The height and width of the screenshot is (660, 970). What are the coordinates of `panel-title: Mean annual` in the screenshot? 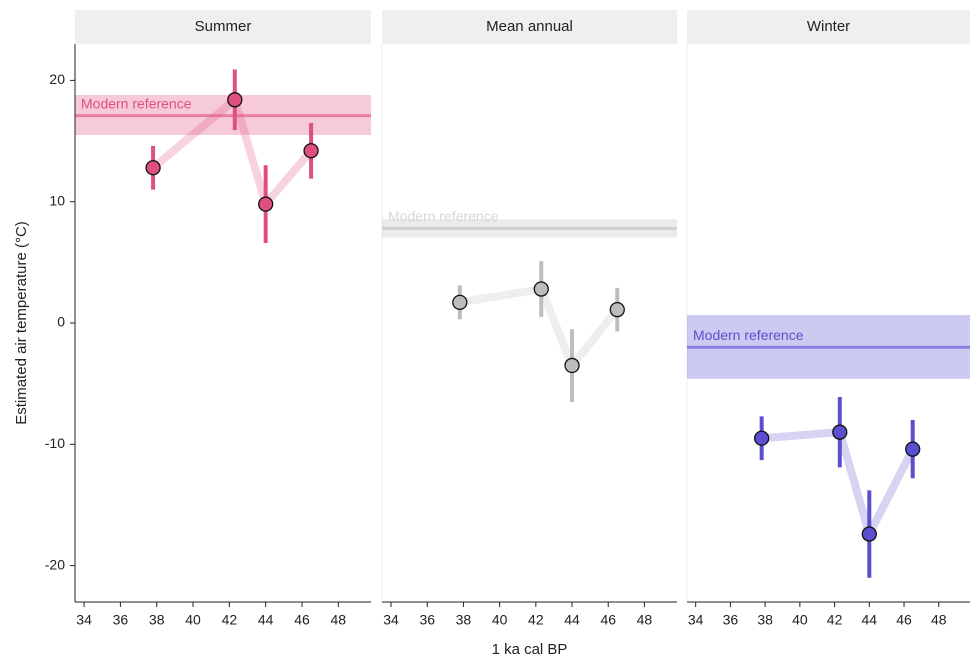 It's located at (529, 26).